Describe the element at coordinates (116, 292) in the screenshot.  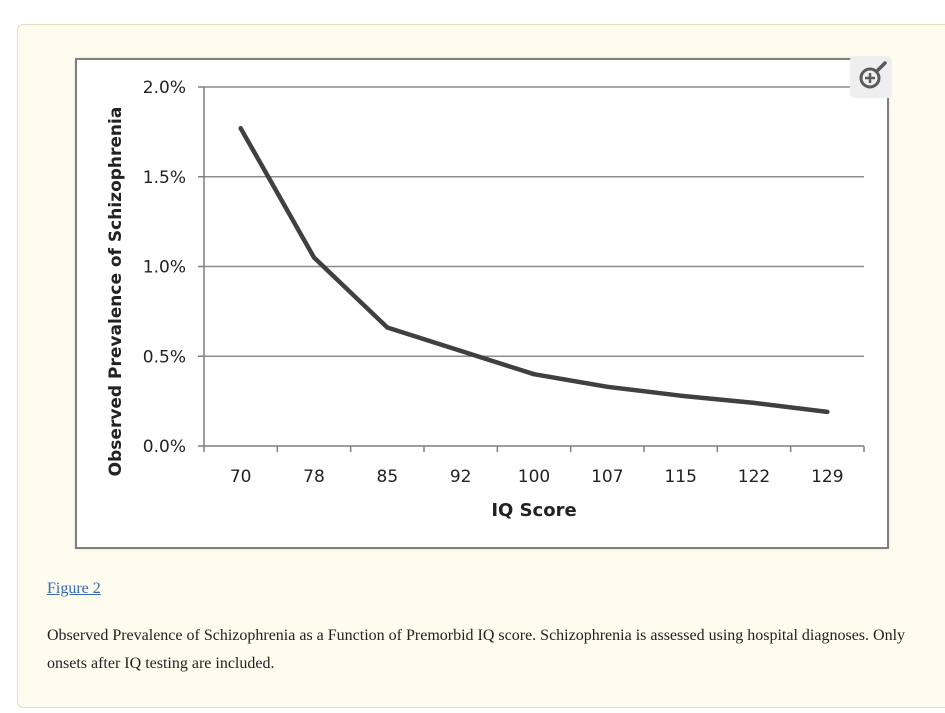
I see `y-axis-label: Observed Prevalence of Schizophrenia` at that location.